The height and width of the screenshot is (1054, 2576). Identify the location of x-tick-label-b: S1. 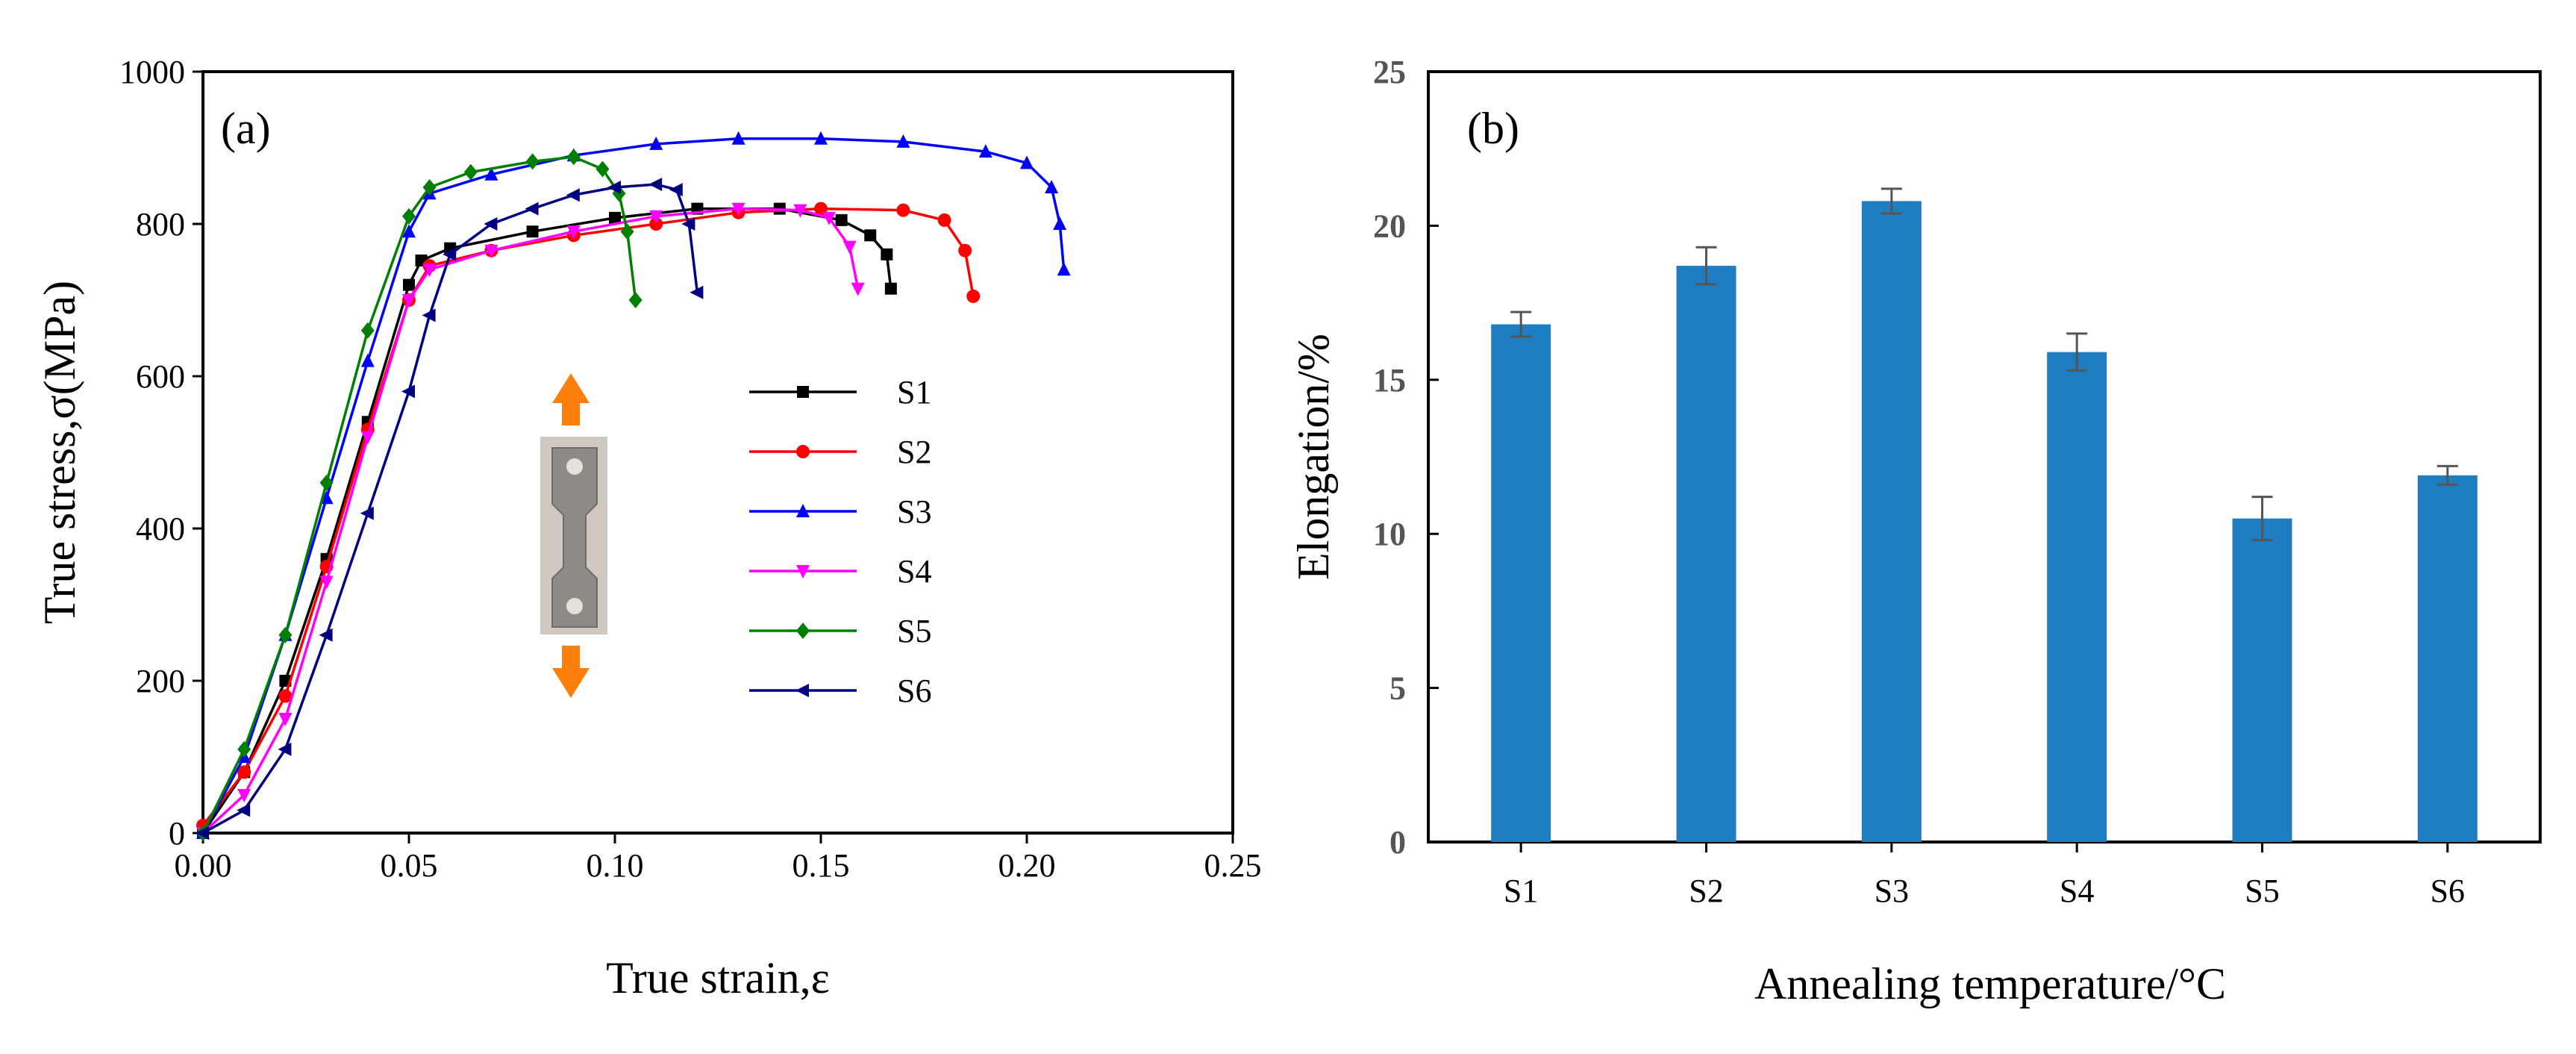
(1521, 891).